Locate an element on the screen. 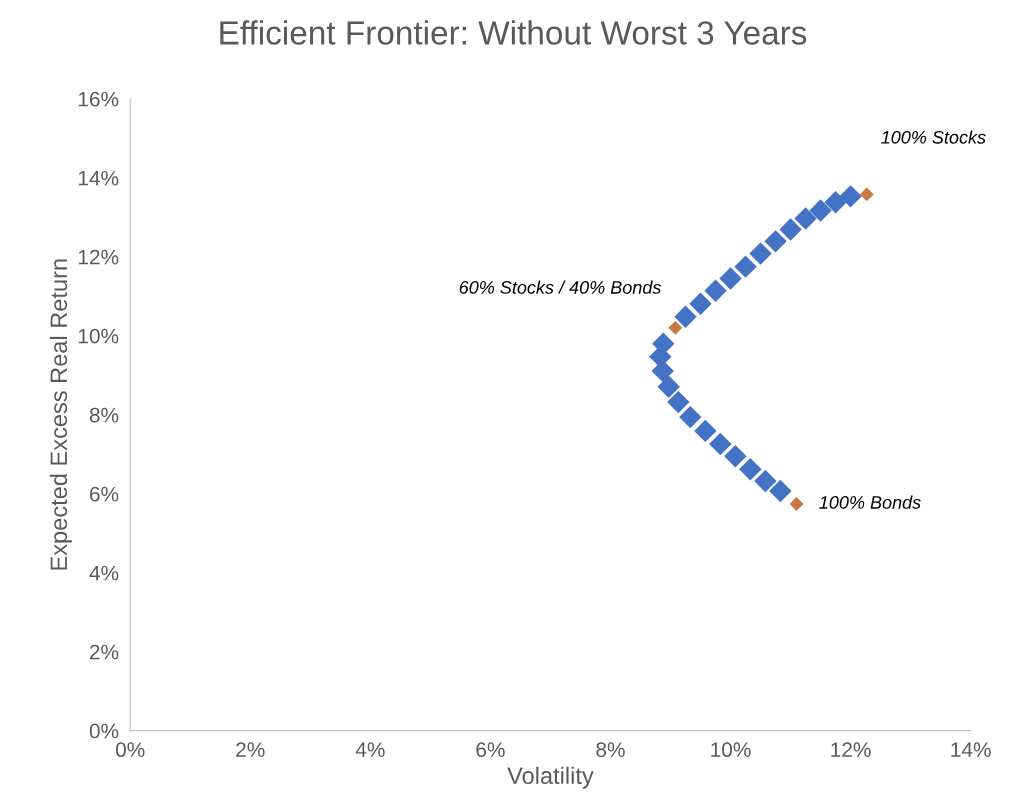  x-tick-label: 0% is located at coordinates (130, 750).